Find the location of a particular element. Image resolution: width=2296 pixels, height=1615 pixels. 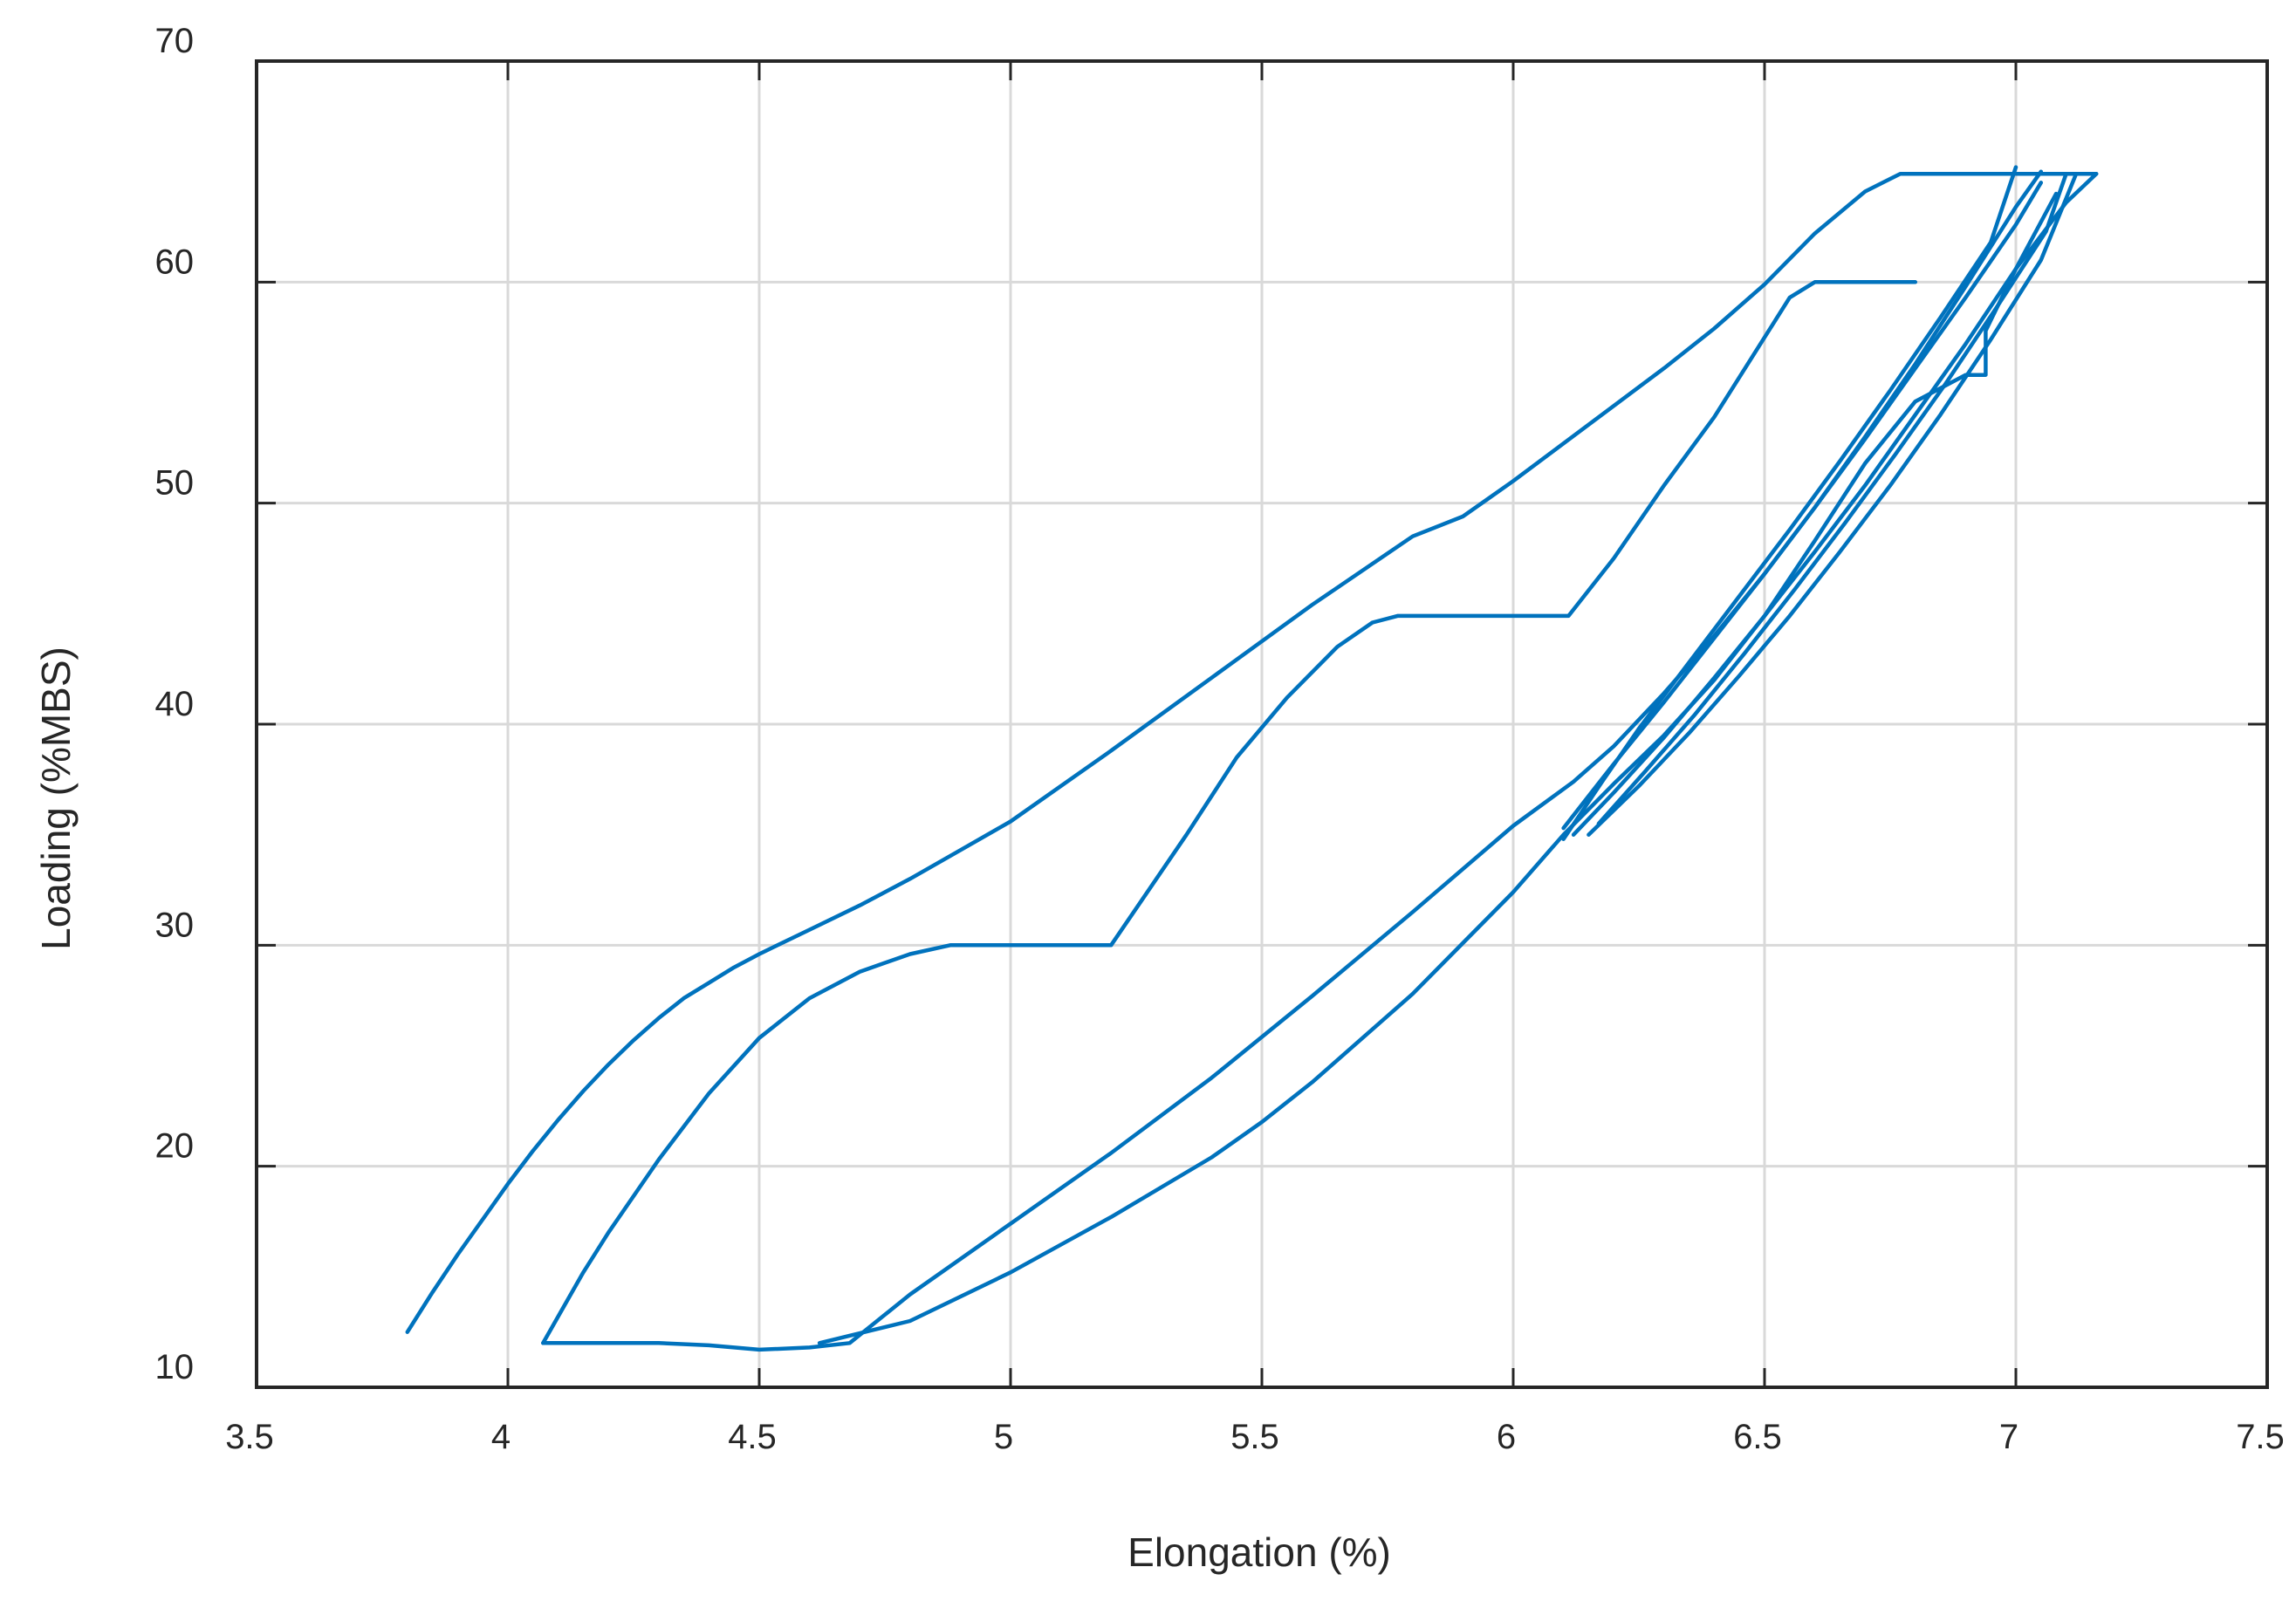

x-tick-label: 3.5 is located at coordinates (250, 1437).